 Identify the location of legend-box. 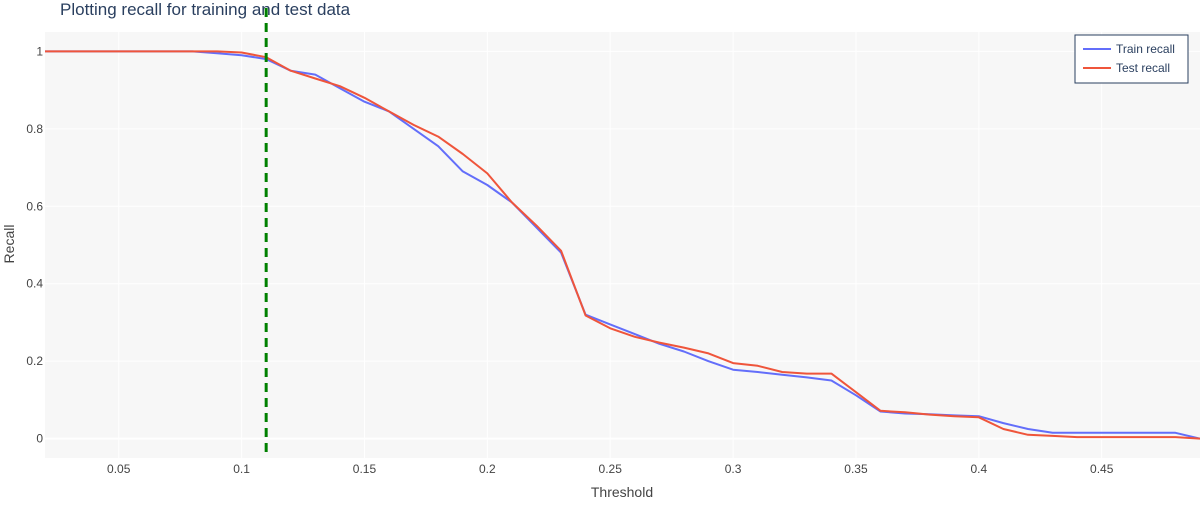
(1131, 59).